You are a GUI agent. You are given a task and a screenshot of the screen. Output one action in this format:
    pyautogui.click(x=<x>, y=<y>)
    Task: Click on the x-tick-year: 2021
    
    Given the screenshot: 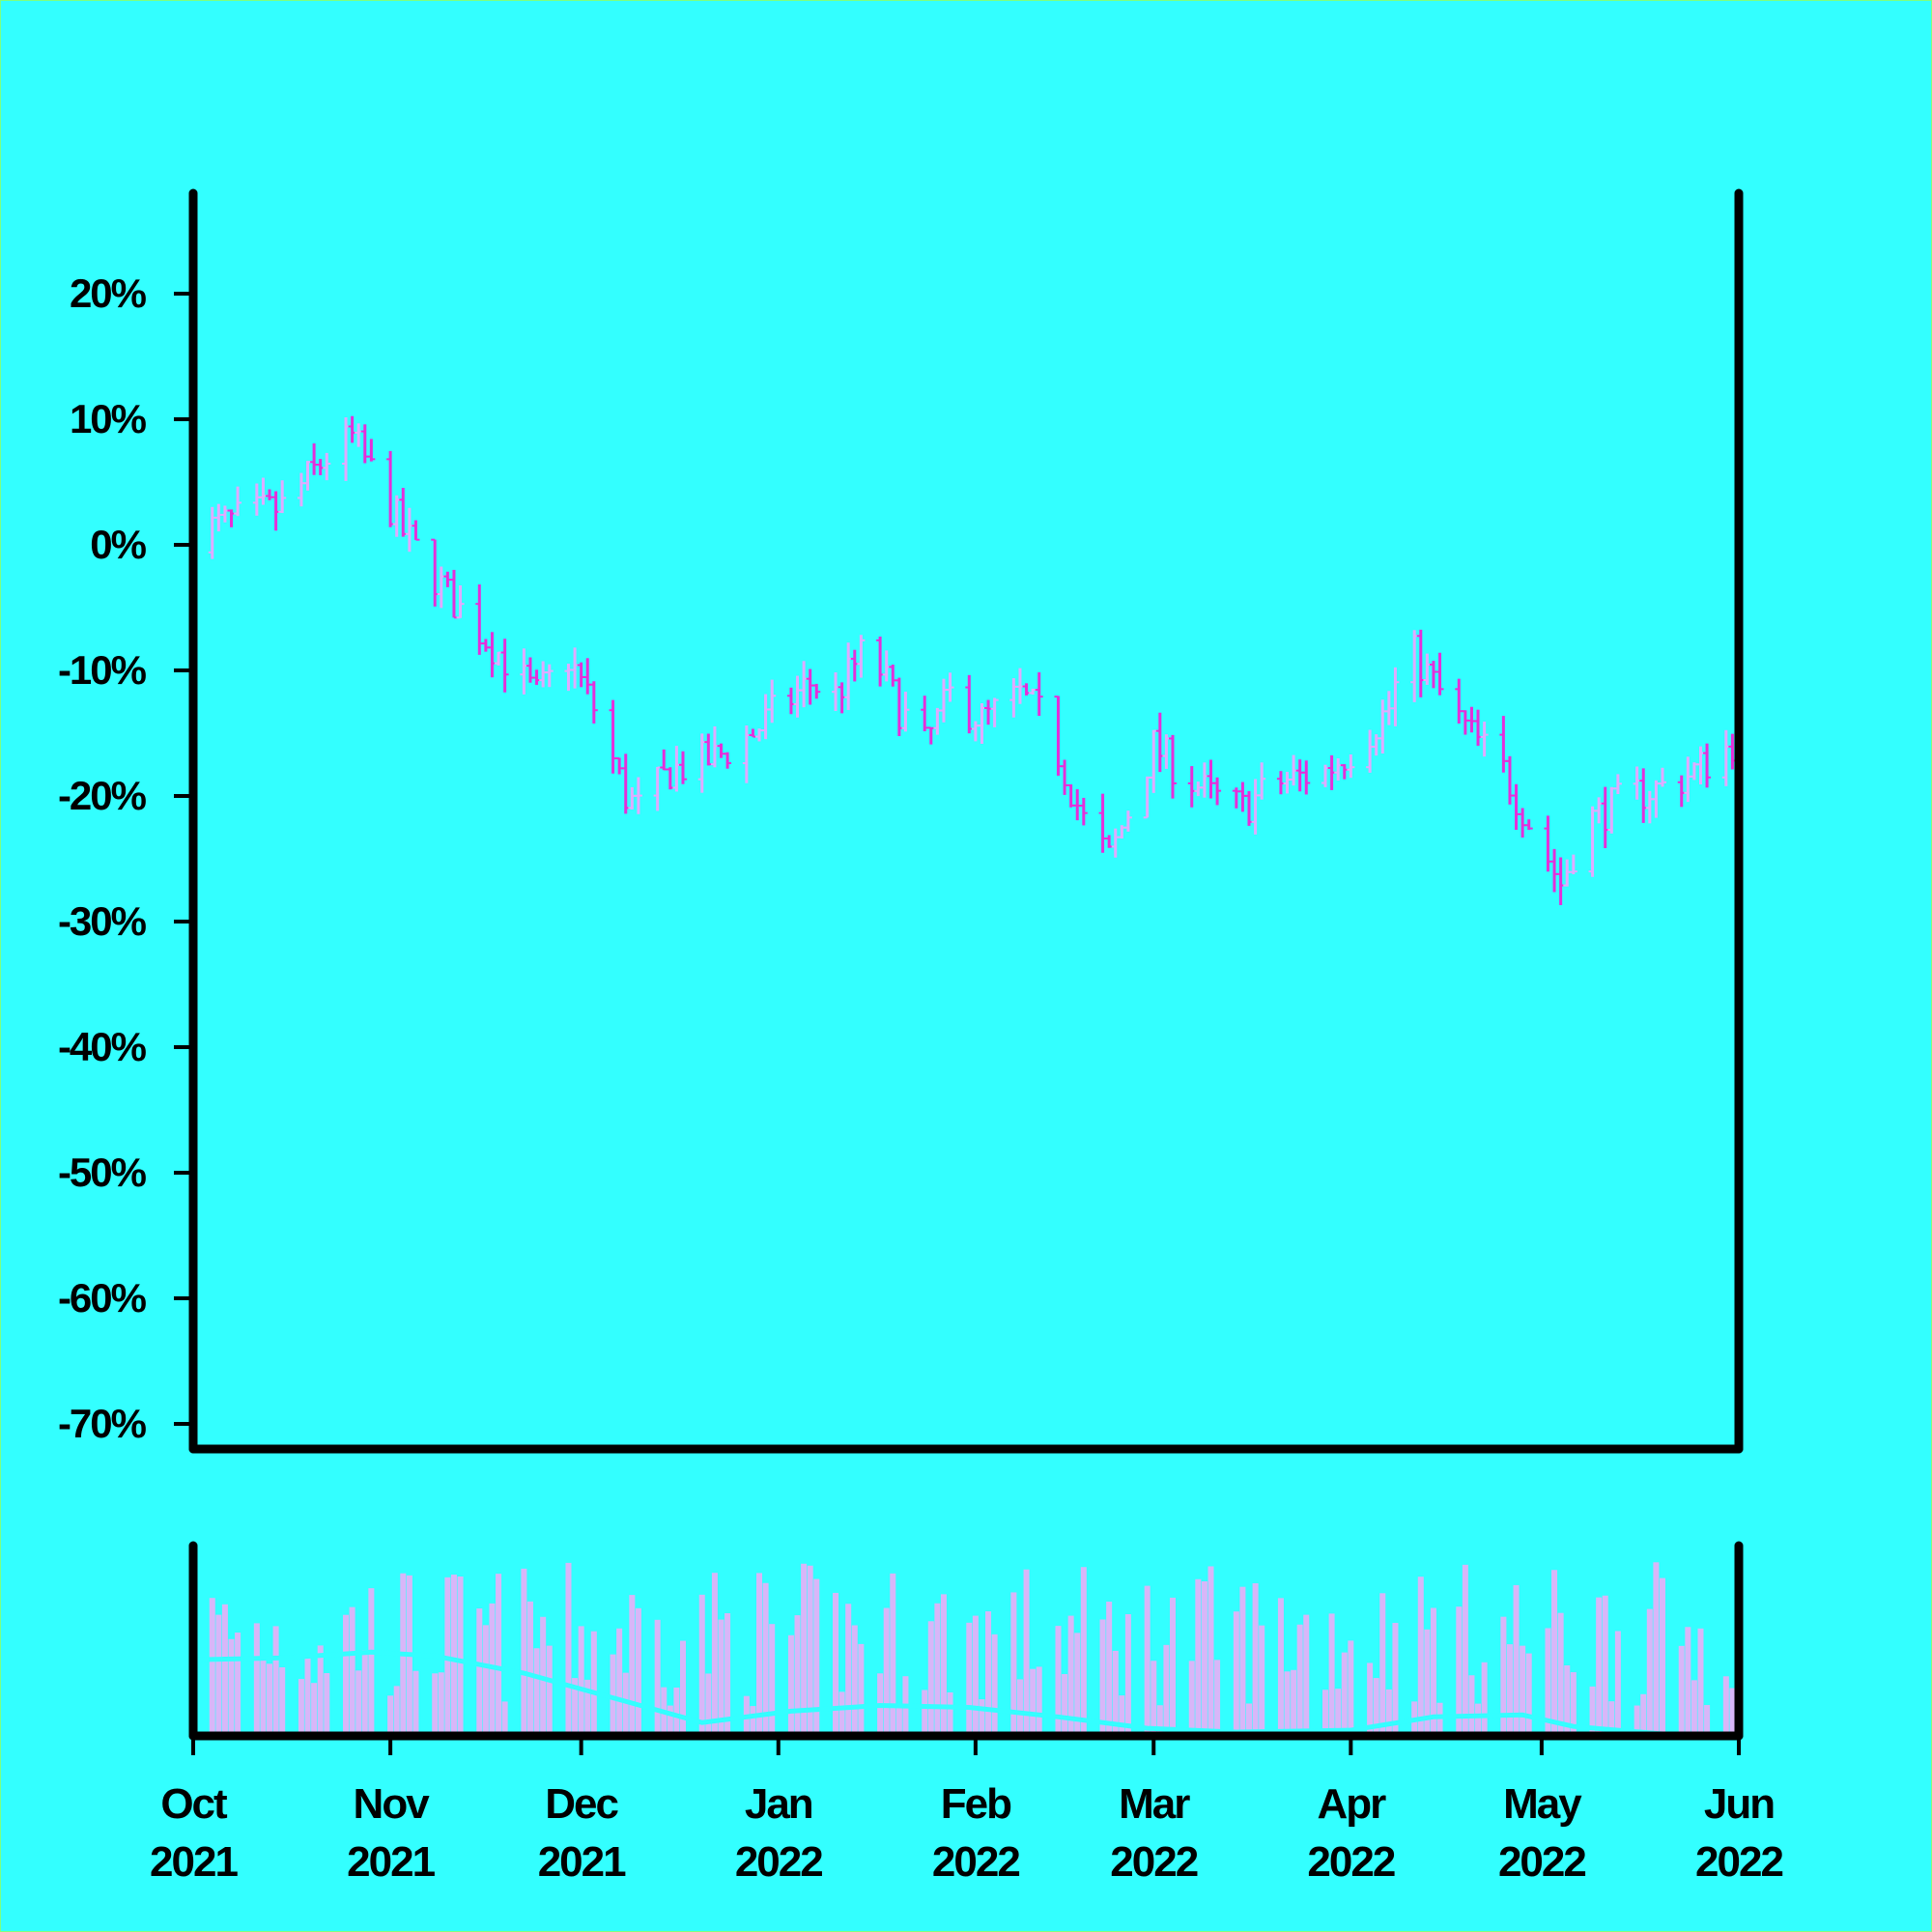 What is the action you would take?
    pyautogui.click(x=391, y=1862)
    